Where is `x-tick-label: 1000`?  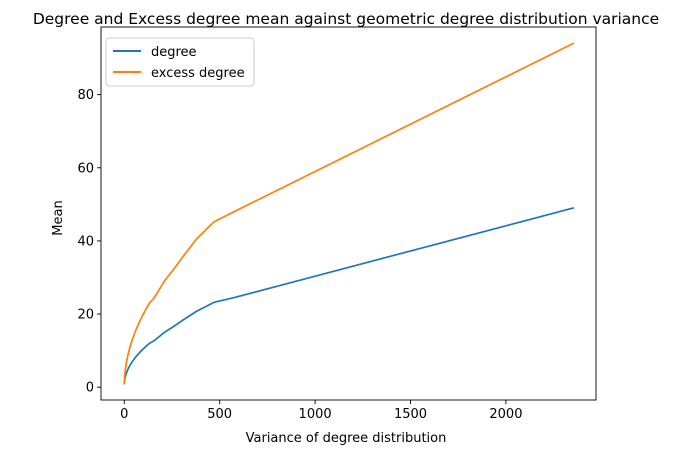 x-tick-label: 1000 is located at coordinates (315, 414).